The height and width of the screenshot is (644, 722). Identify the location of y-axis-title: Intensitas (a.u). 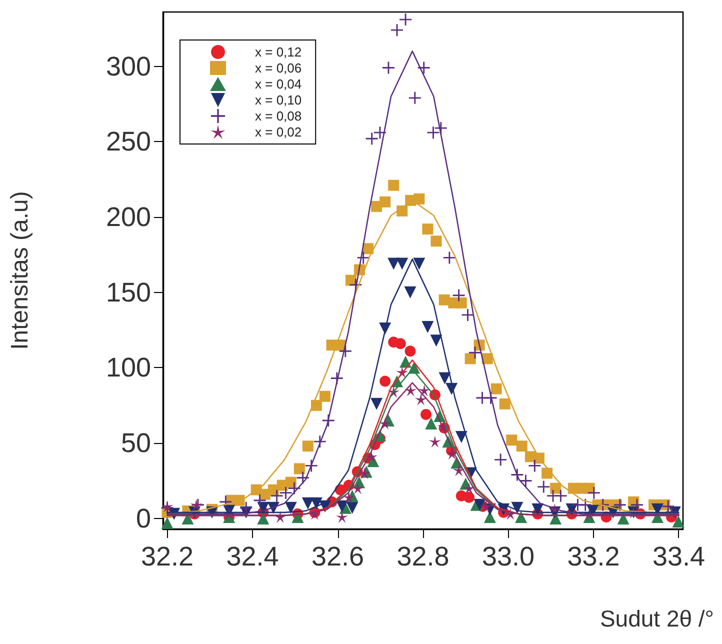
(20, 270).